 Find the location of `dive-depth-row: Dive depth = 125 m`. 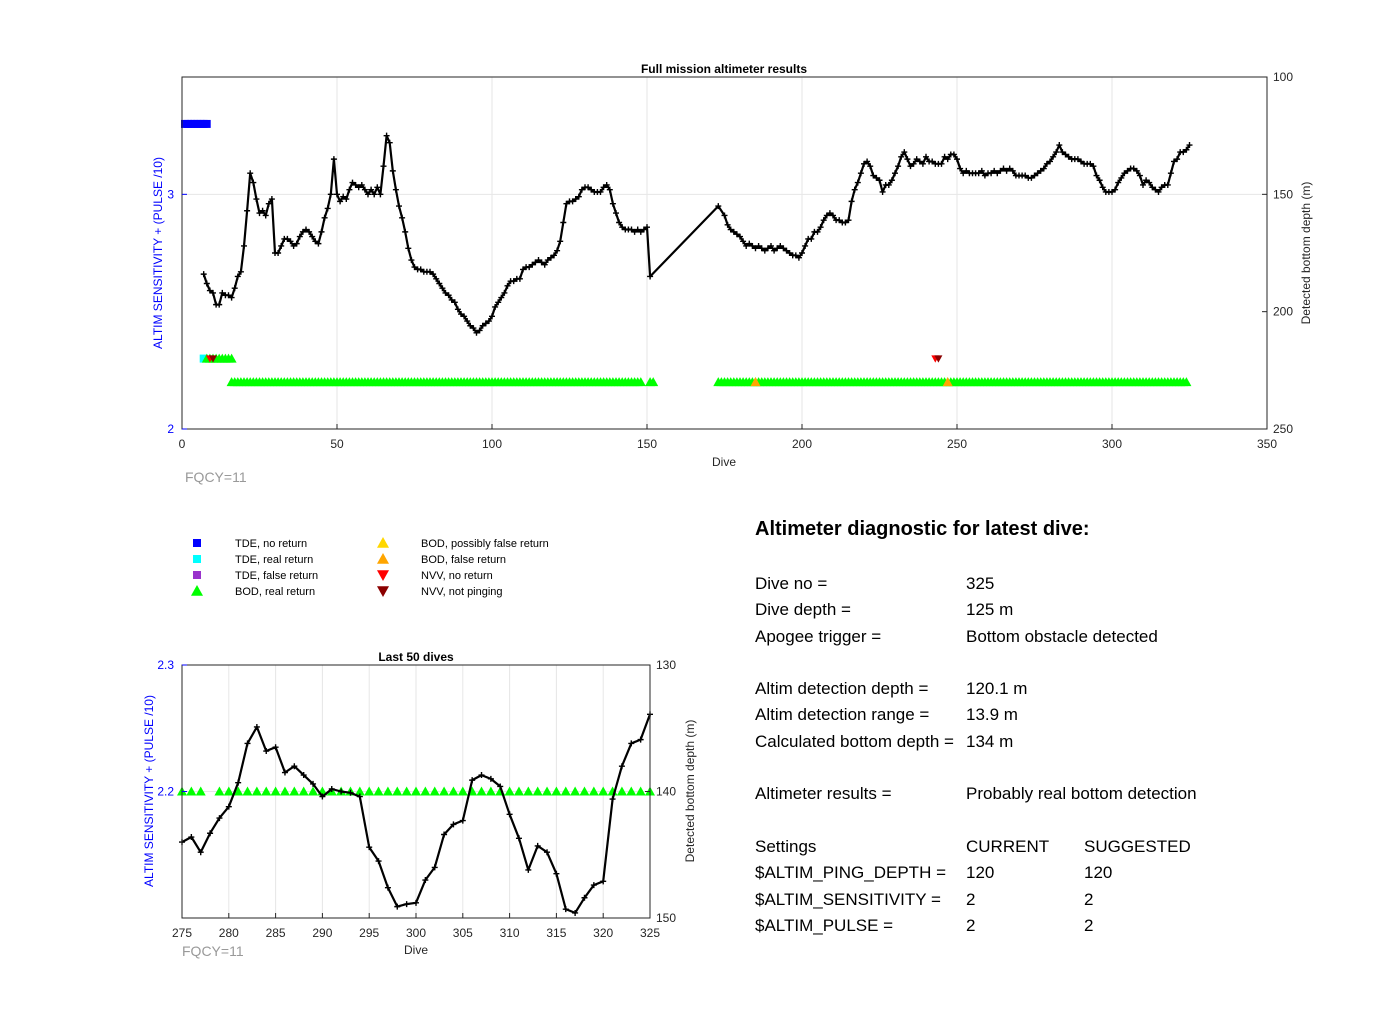

dive-depth-row: Dive depth = 125 m is located at coordinates (1065, 610).